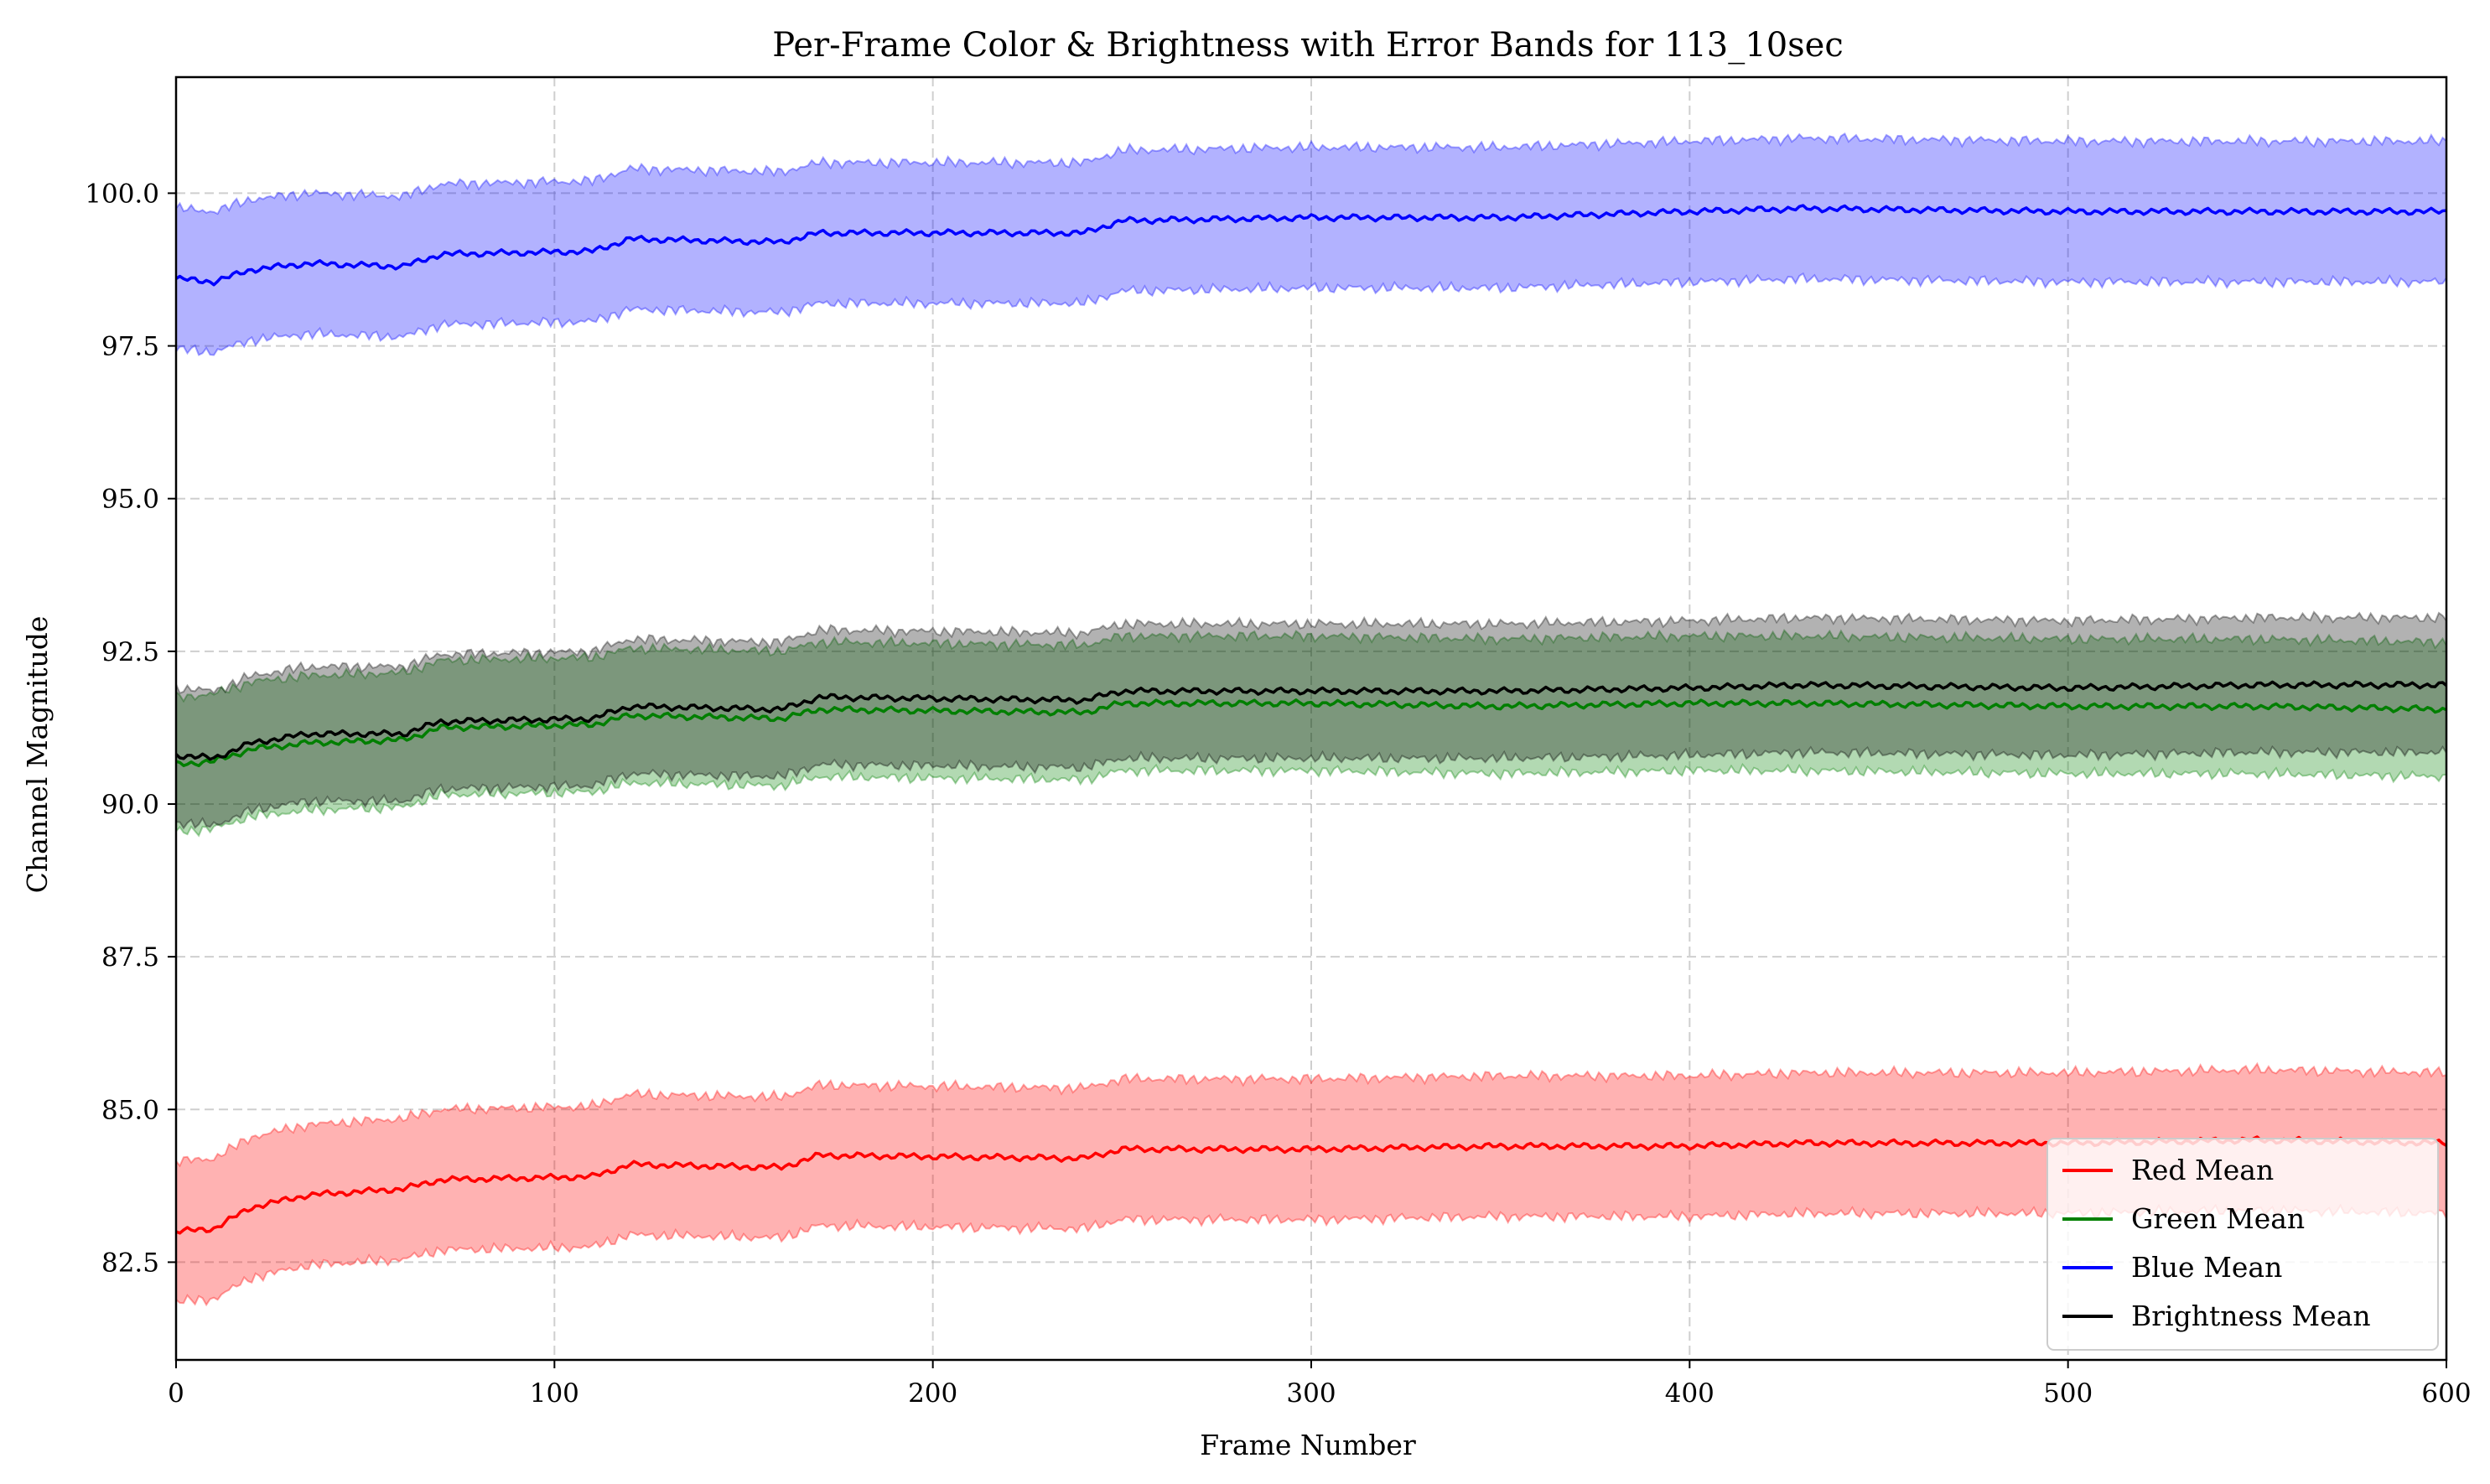  Describe the element at coordinates (1311, 245) in the screenshot. I see `blue-mean-line` at that location.